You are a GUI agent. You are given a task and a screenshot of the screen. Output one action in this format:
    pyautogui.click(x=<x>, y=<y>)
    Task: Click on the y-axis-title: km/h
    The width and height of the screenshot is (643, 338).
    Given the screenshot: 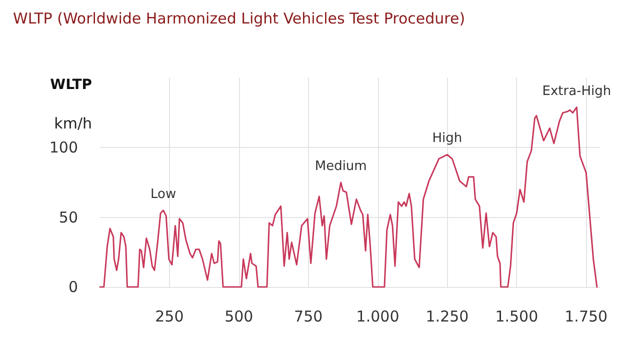 What is the action you would take?
    pyautogui.click(x=73, y=123)
    